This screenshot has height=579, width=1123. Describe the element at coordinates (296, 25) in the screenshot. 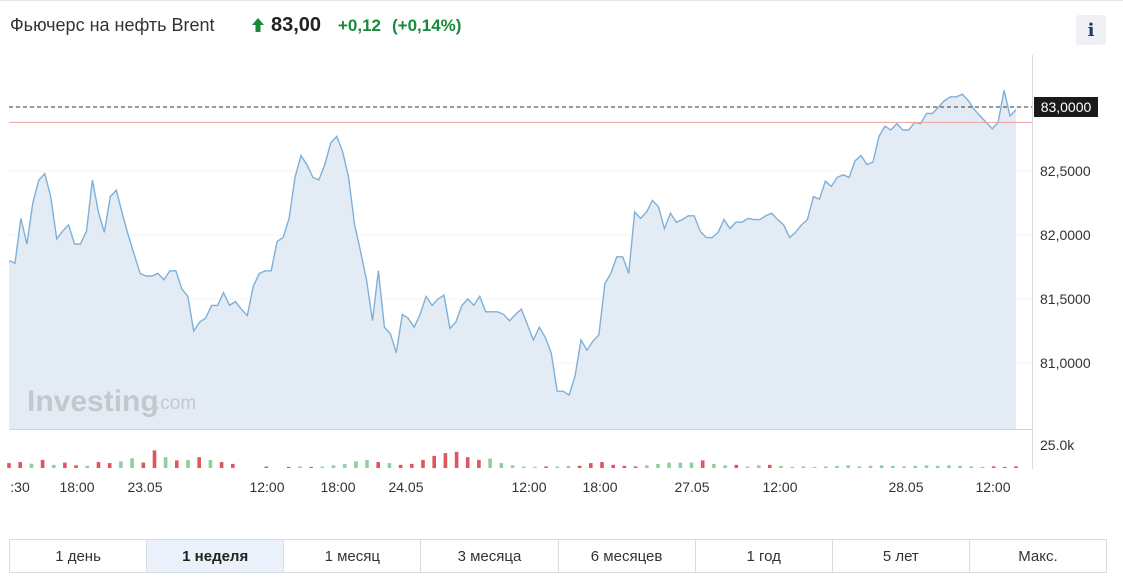

I see `last-price: 83,00` at that location.